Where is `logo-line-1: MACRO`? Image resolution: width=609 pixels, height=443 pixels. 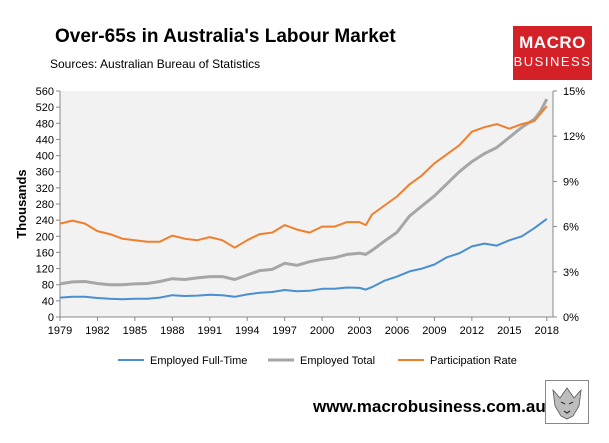
logo-line-1: MACRO is located at coordinates (552, 42).